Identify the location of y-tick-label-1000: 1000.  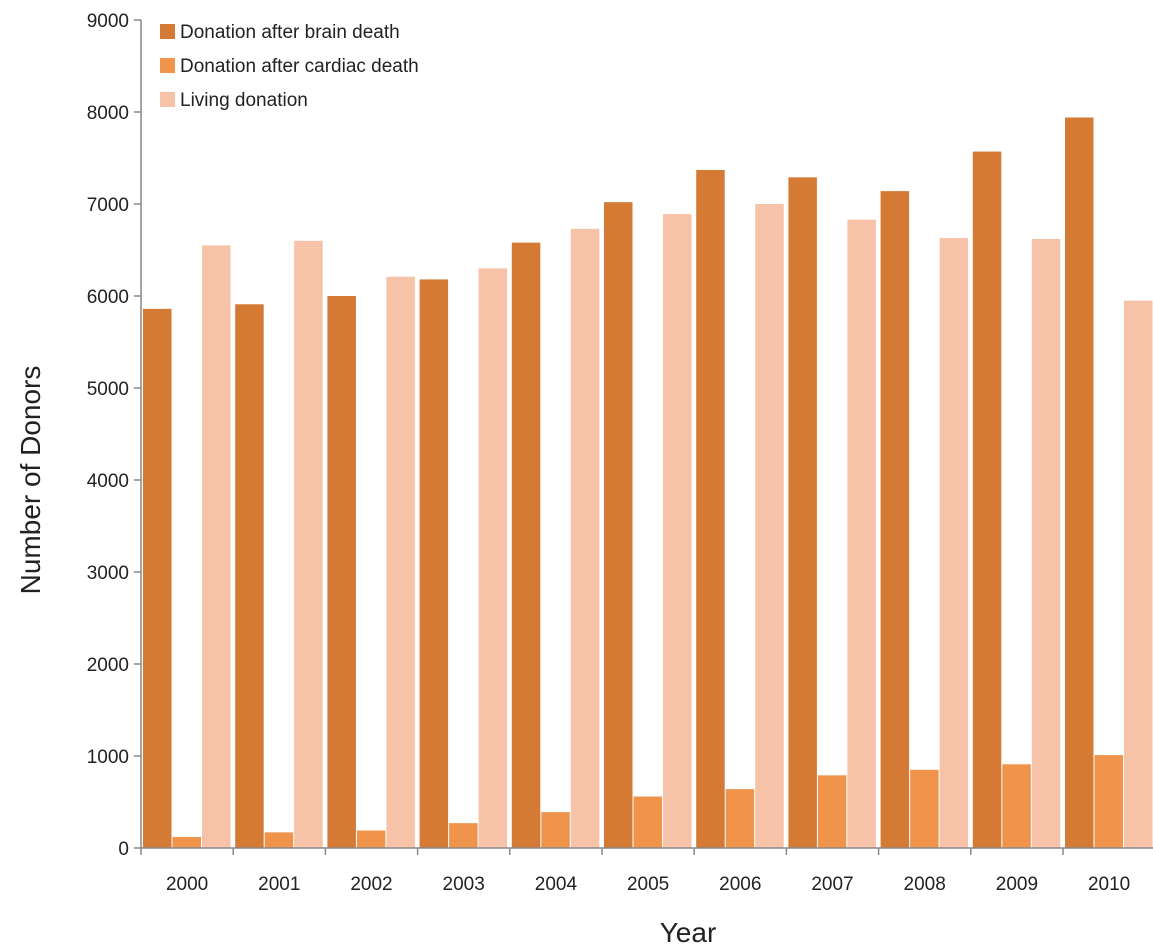
(108, 757).